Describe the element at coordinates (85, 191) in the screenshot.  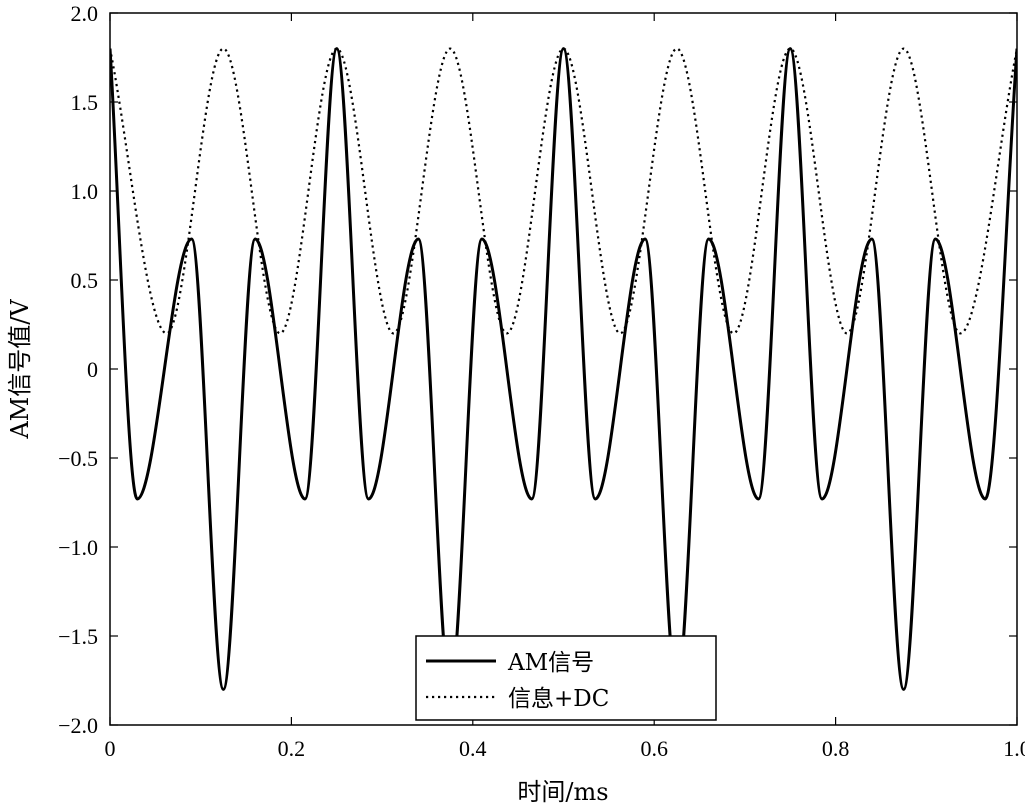
I see `y-tick-label: 1.0` at that location.